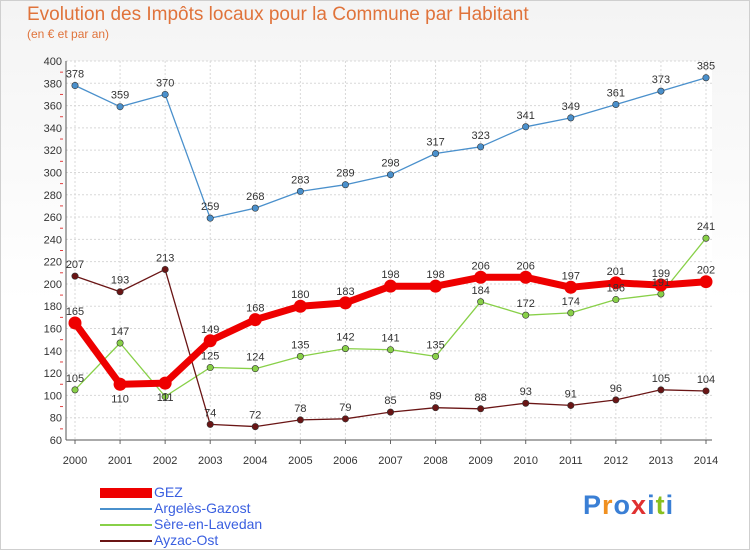  What do you see at coordinates (53, 173) in the screenshot?
I see `y-tick-label: 300` at bounding box center [53, 173].